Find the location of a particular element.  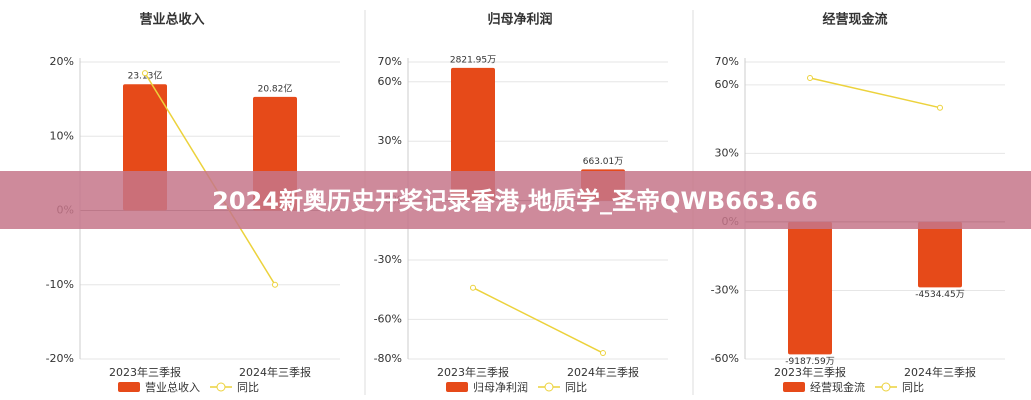

banner-text: 2024新奥历史开奖记录香港,地质学_圣帝QWB663.66 is located at coordinates (515, 201).